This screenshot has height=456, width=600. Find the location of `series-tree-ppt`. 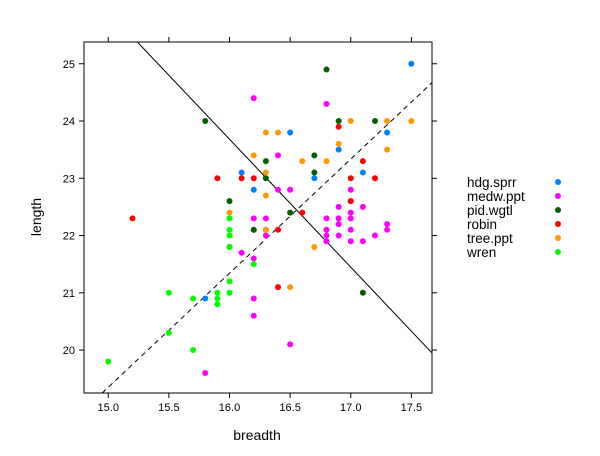

series-tree-ppt is located at coordinates (320, 204).